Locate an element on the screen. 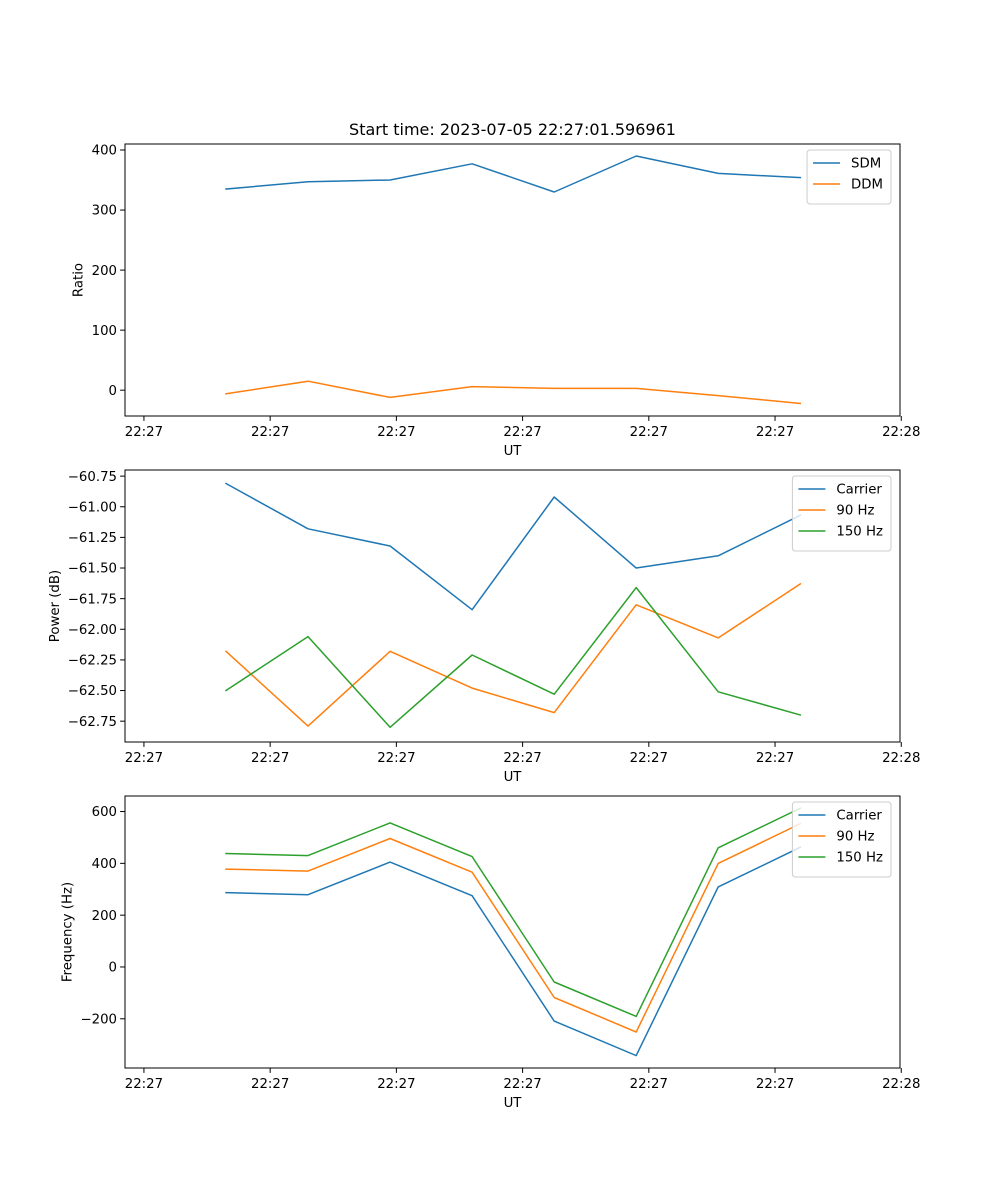  plot2-y-tick-label: −61.75 is located at coordinates (92, 599).